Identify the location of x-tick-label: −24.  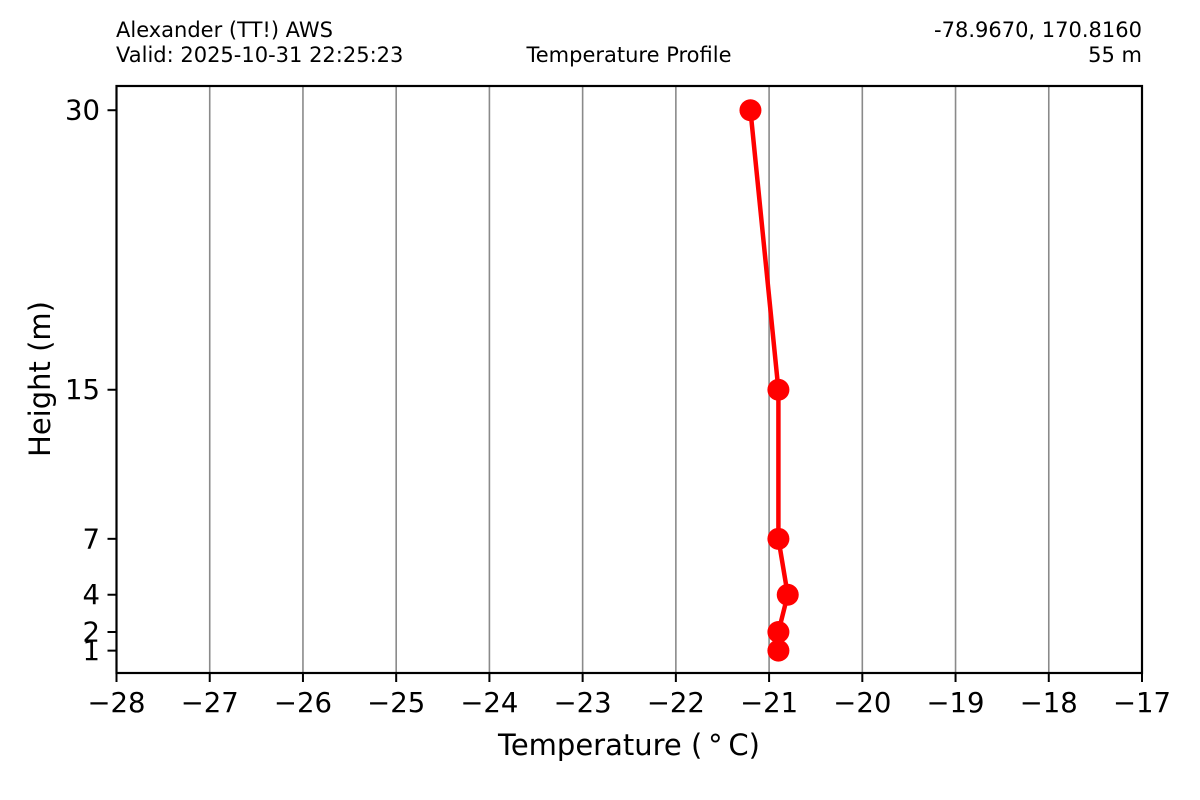
(489, 703).